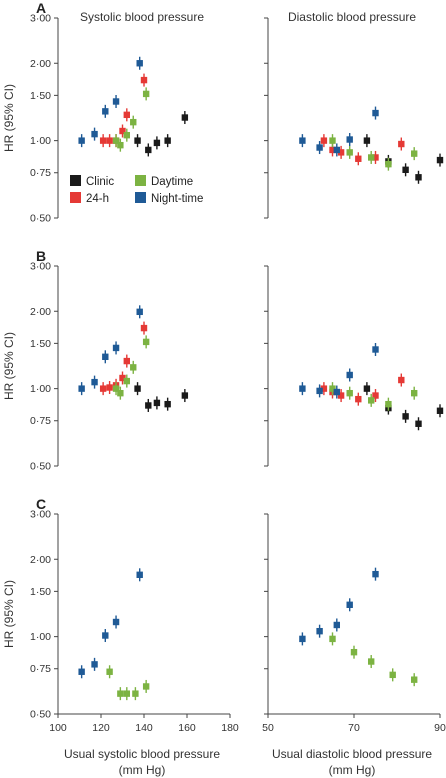 Image resolution: width=446 pixels, height=778 pixels. I want to click on legend-swatch-clinic, so click(75, 180).